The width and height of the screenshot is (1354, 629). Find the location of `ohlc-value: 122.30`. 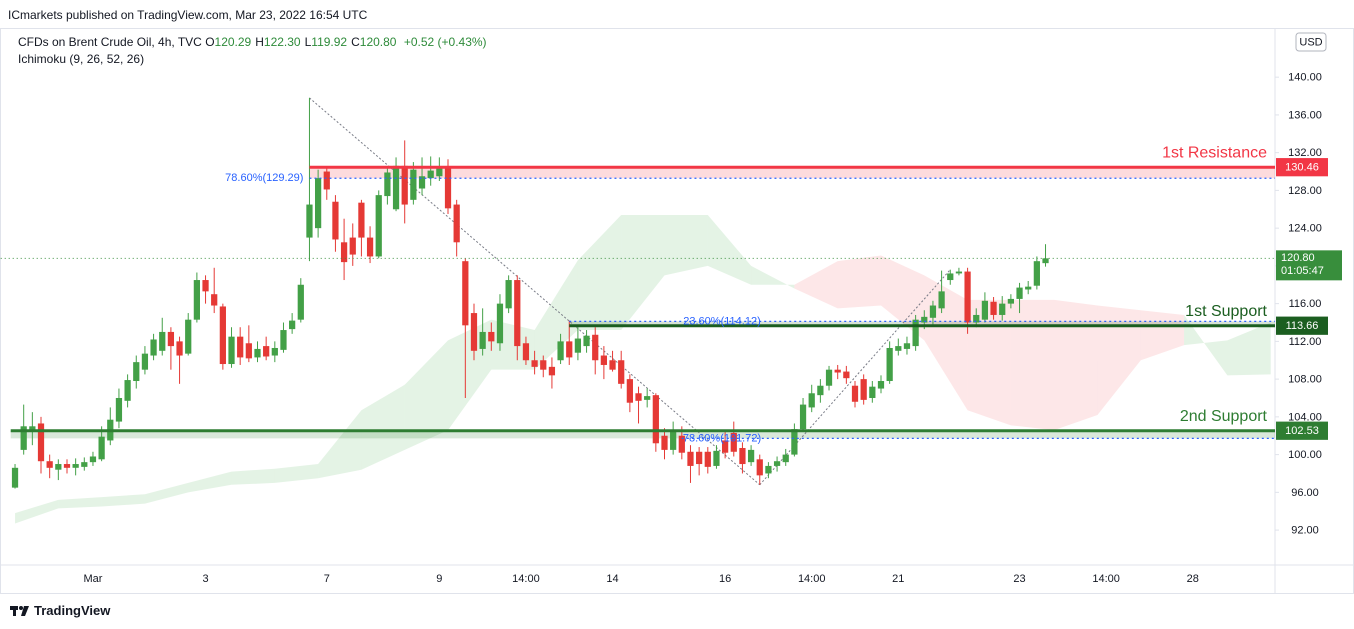

ohlc-value: 122.30 is located at coordinates (282, 42).